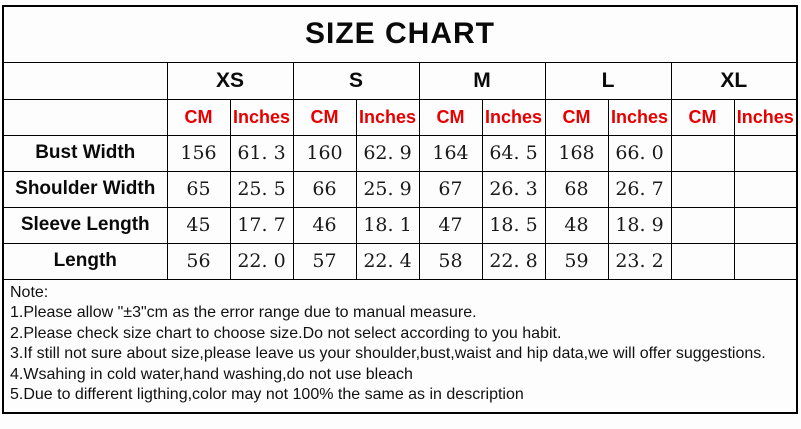 The height and width of the screenshot is (429, 801). Describe the element at coordinates (608, 80) in the screenshot. I see `size-header-l: L` at that location.